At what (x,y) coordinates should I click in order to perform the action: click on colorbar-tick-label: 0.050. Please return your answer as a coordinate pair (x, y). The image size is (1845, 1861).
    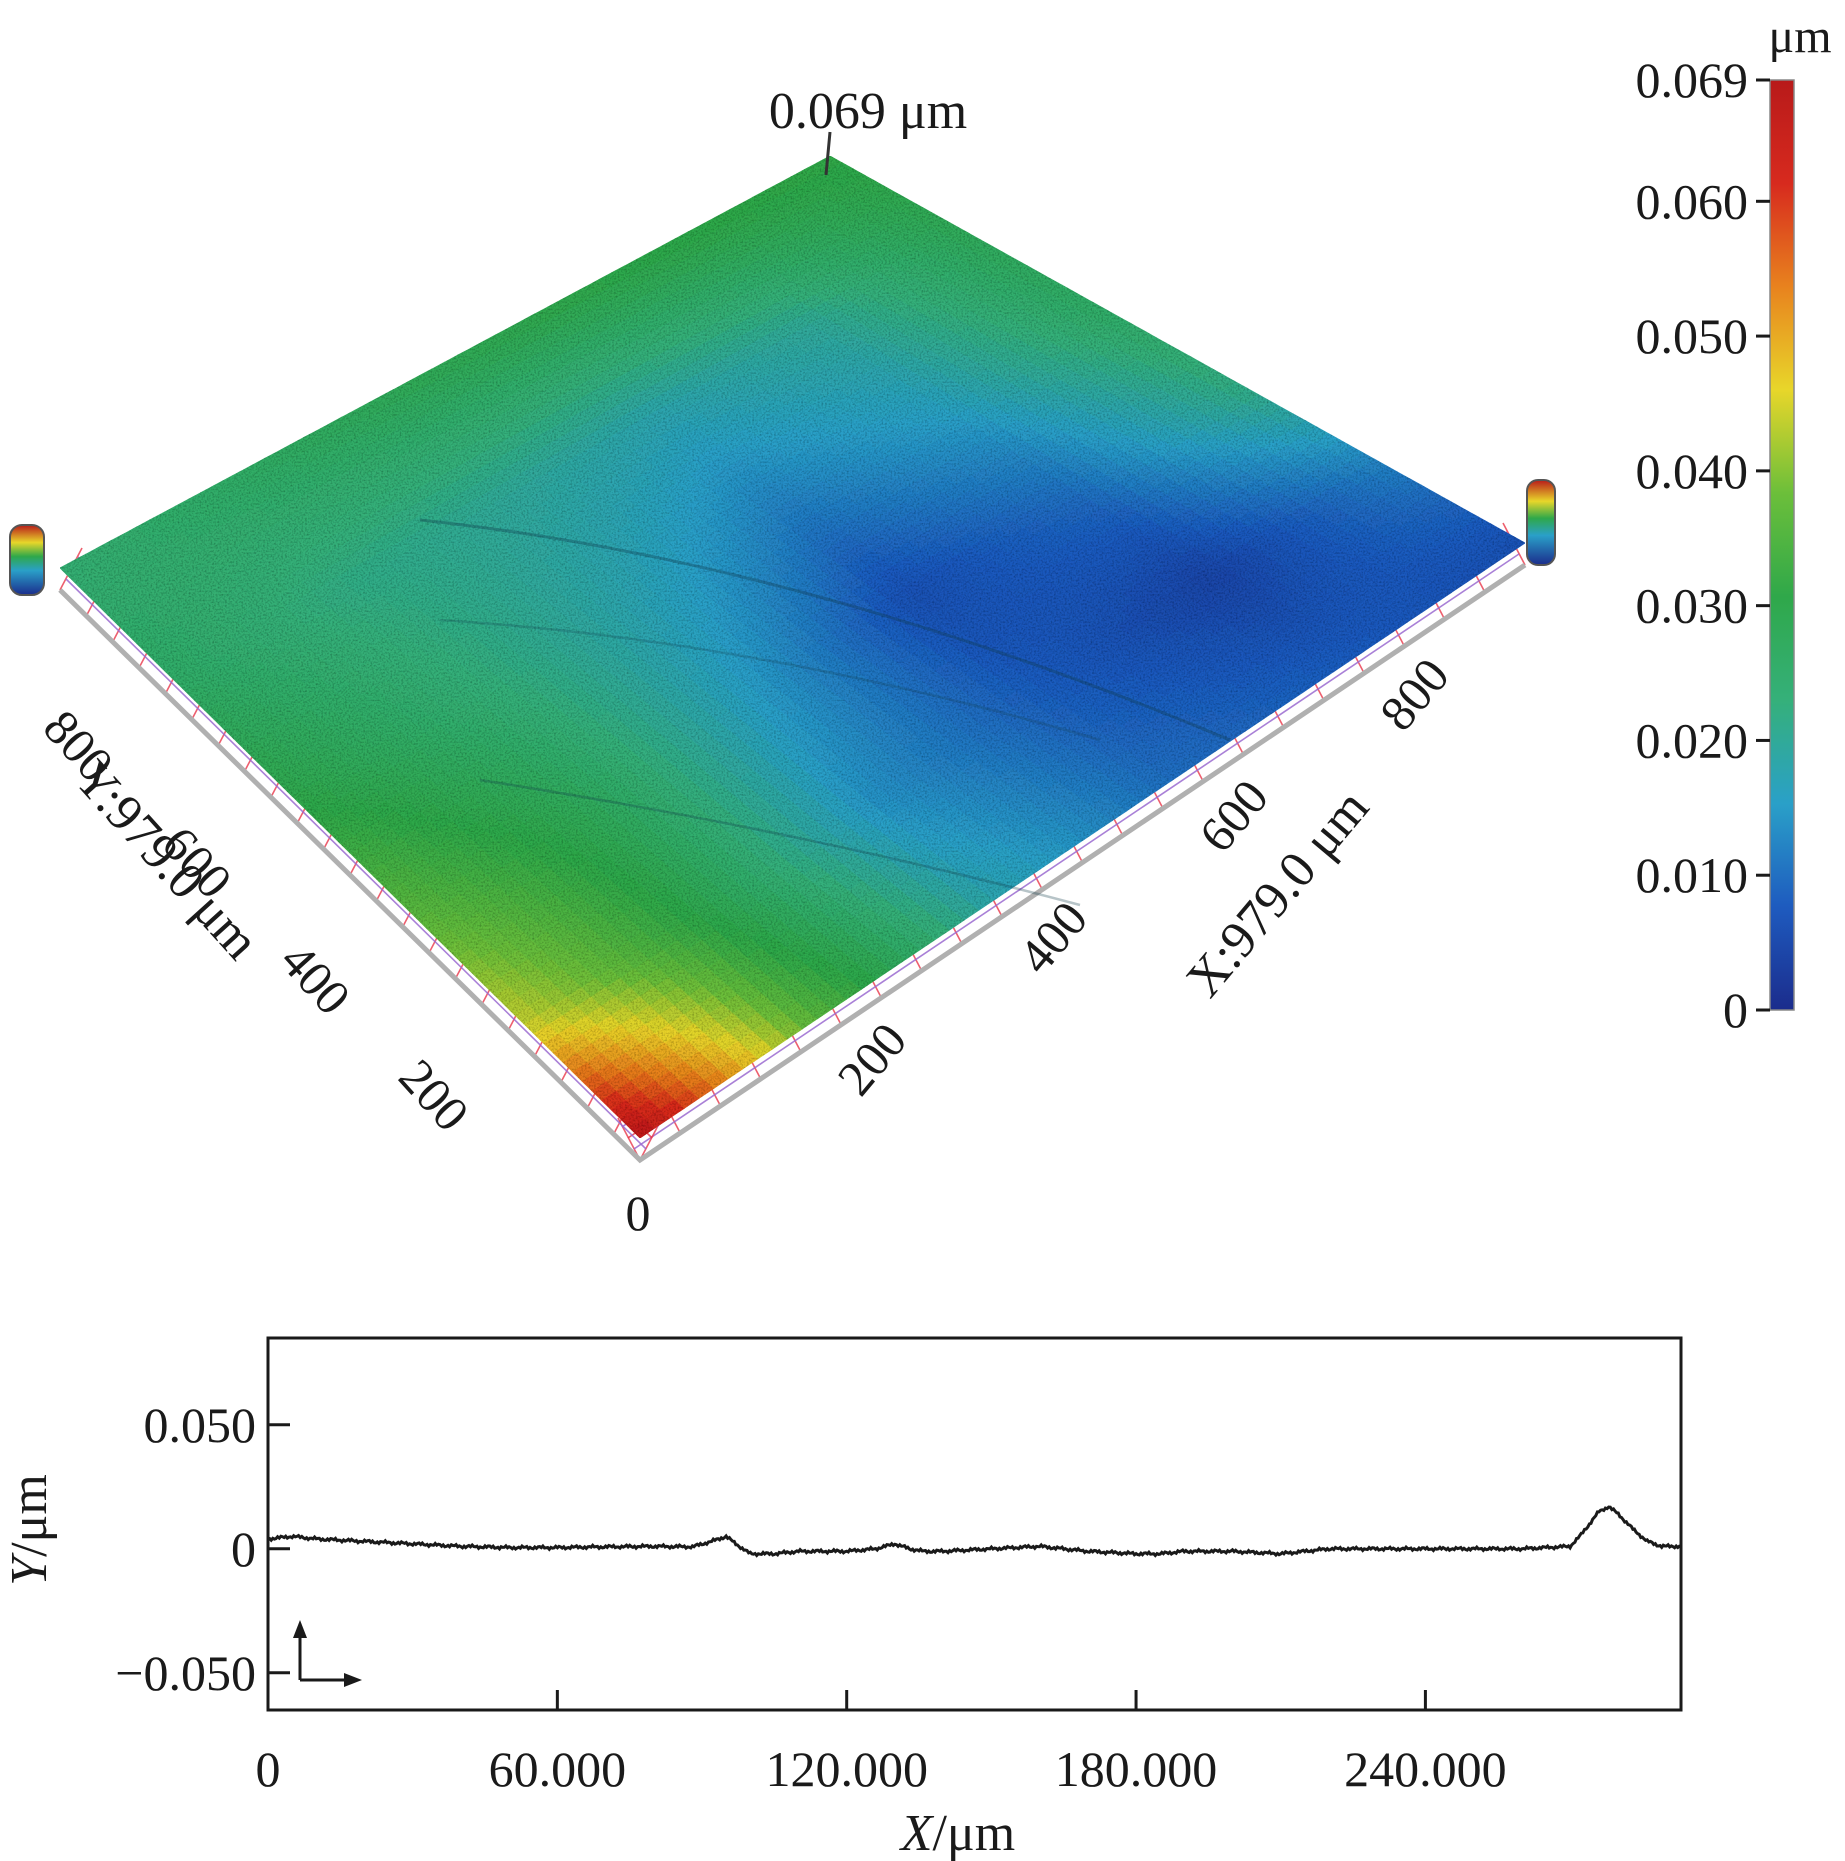
    Looking at the image, I should click on (1692, 336).